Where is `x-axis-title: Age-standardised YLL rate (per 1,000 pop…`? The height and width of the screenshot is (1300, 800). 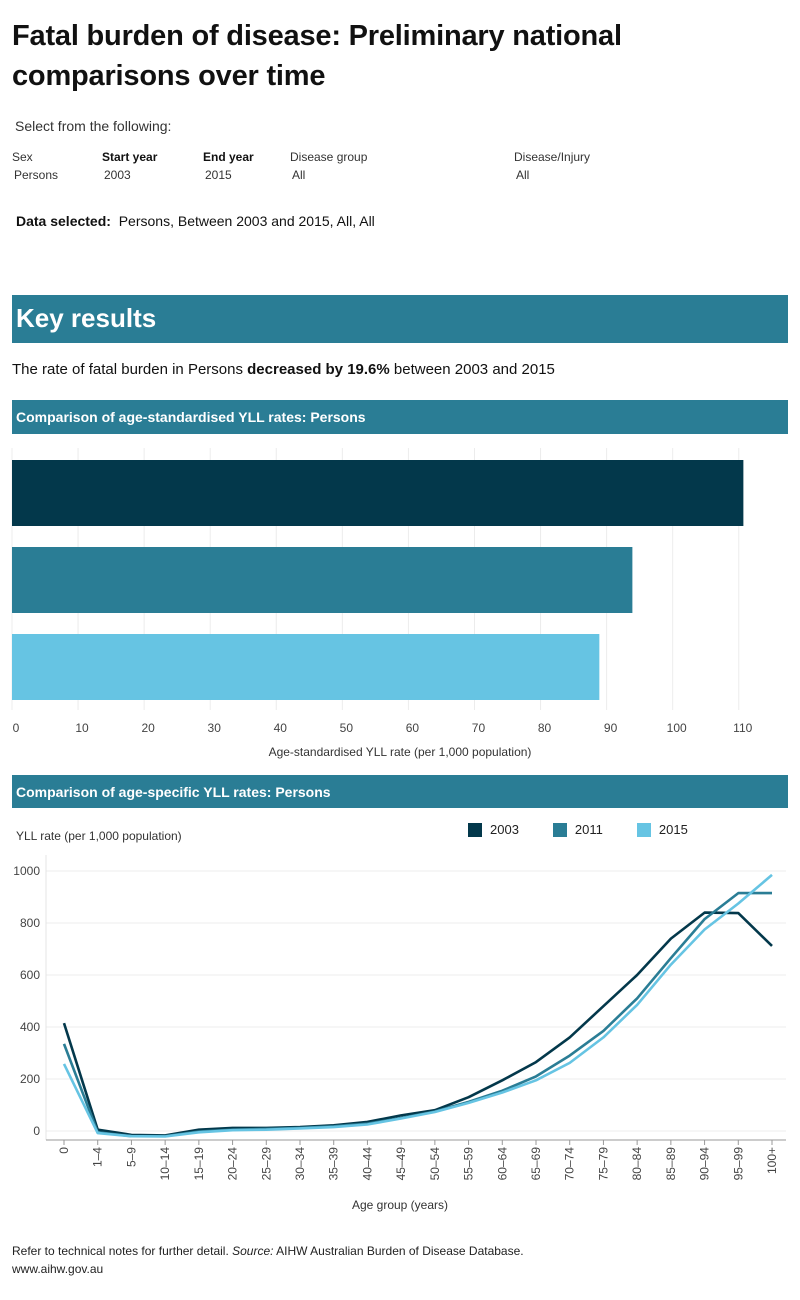 x-axis-title: Age-standardised YLL rate (per 1,000 pop… is located at coordinates (400, 752).